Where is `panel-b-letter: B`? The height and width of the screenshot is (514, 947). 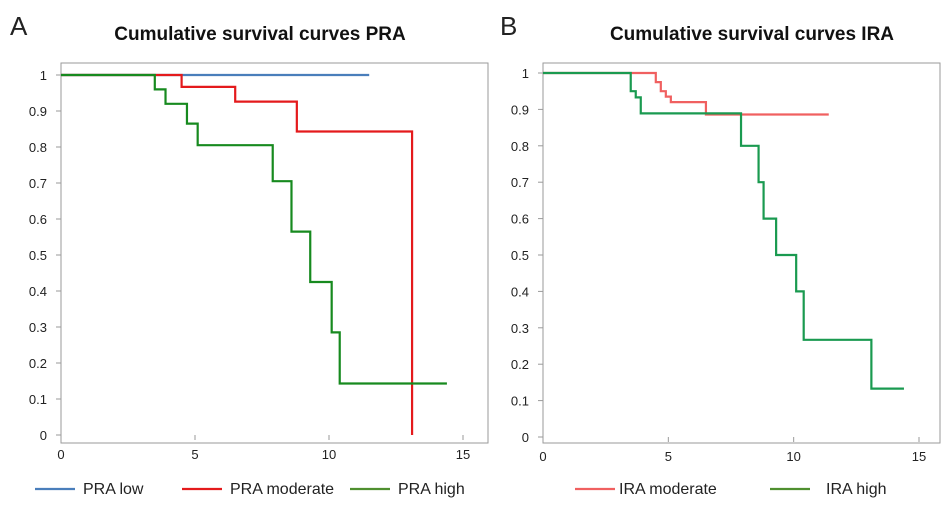
panel-b-letter: B is located at coordinates (508, 26).